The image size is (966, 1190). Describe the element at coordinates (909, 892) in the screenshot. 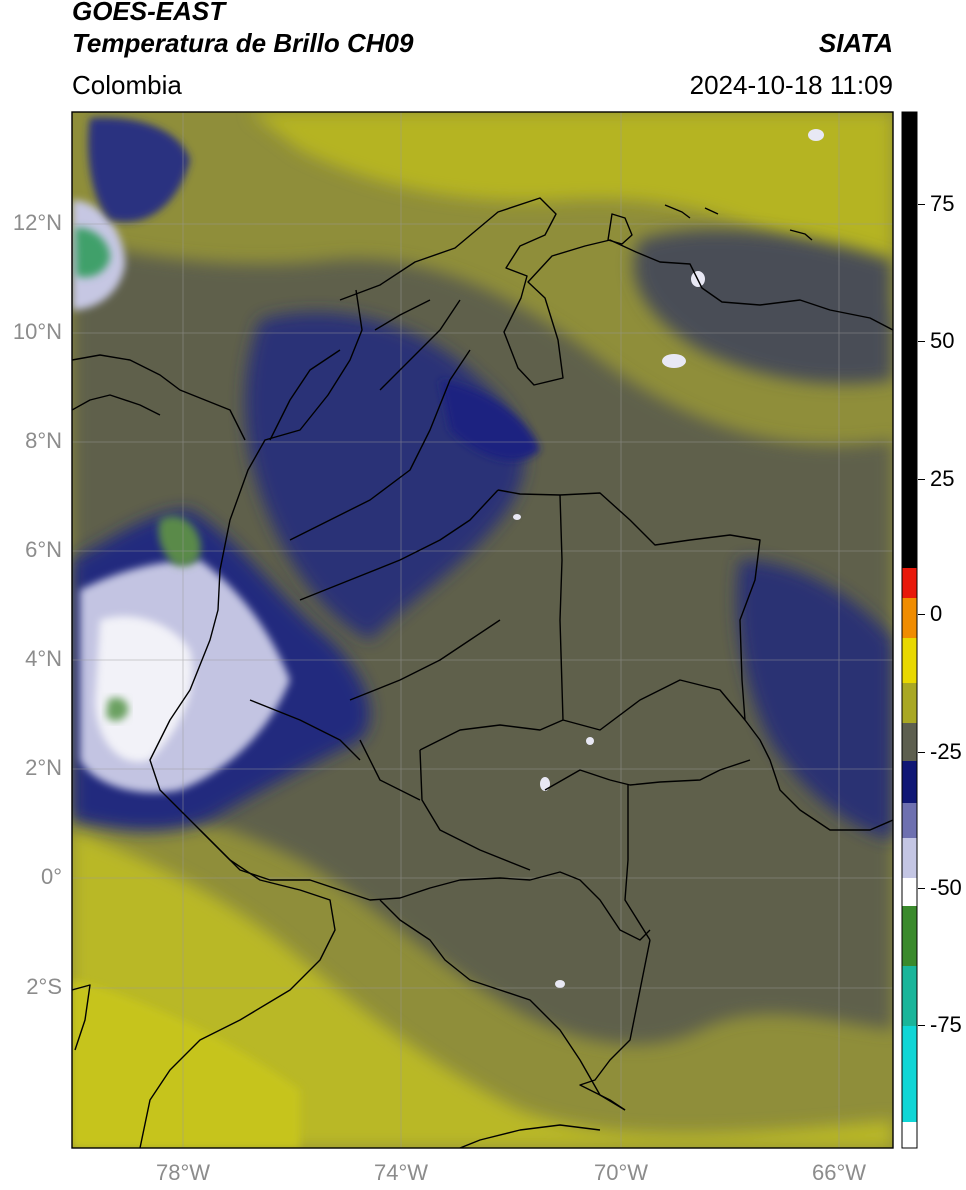

I see `colorbar-white-segment` at that location.